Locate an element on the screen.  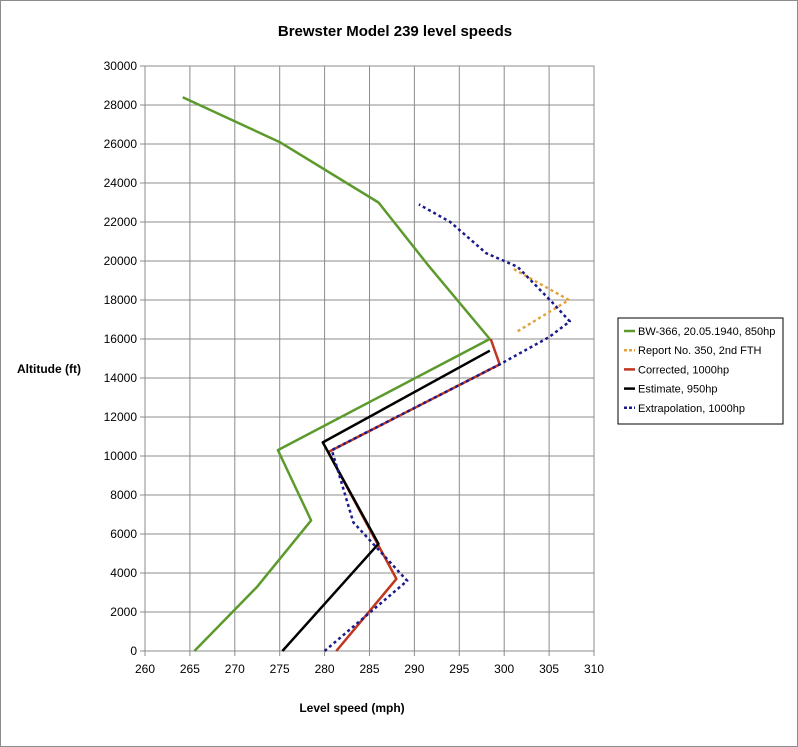
x-tick-label: 275 is located at coordinates (280, 669).